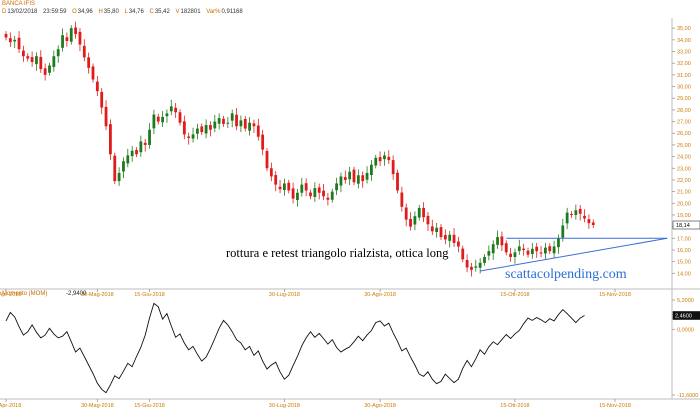  What do you see at coordinates (74, 12) in the screenshot?
I see `open-label: O` at bounding box center [74, 12].